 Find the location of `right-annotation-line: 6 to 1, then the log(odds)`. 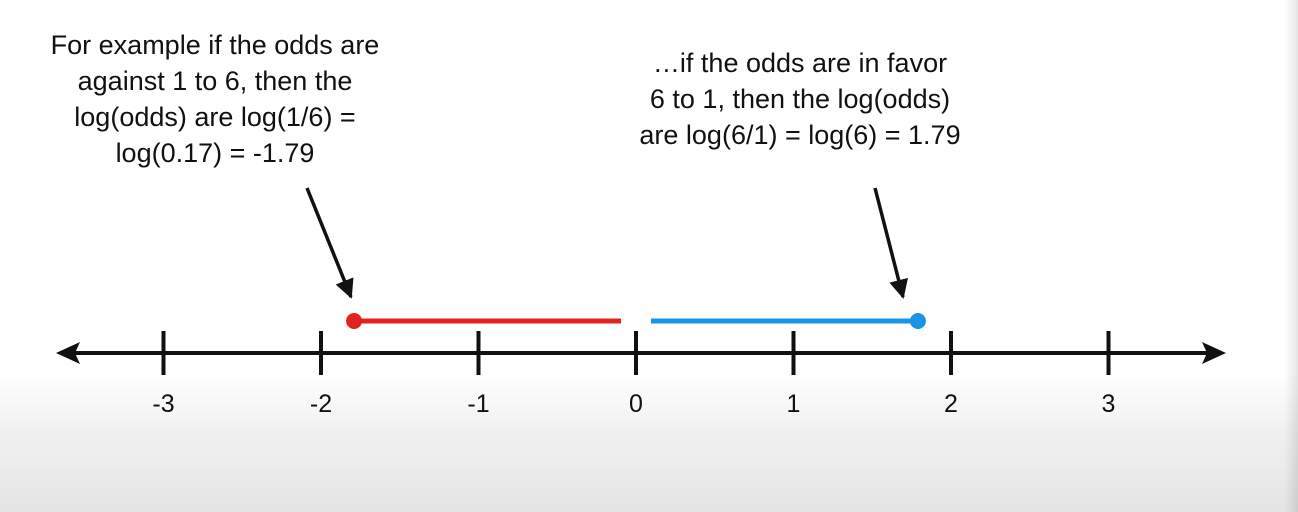

right-annotation-line: 6 to 1, then the log(odds) is located at coordinates (800, 99).